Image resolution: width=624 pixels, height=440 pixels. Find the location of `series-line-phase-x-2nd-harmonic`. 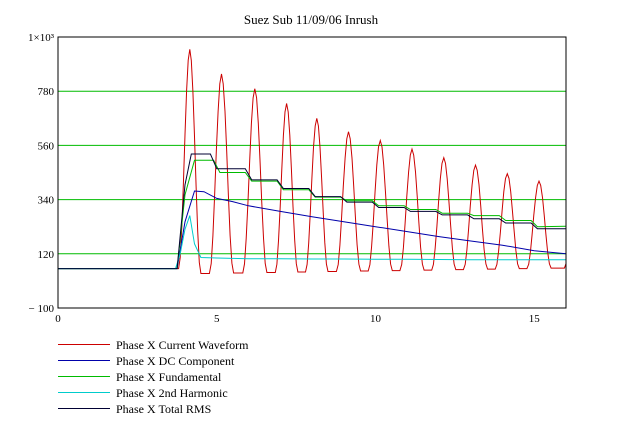

series-line-phase-x-2nd-harmonic is located at coordinates (312, 242).